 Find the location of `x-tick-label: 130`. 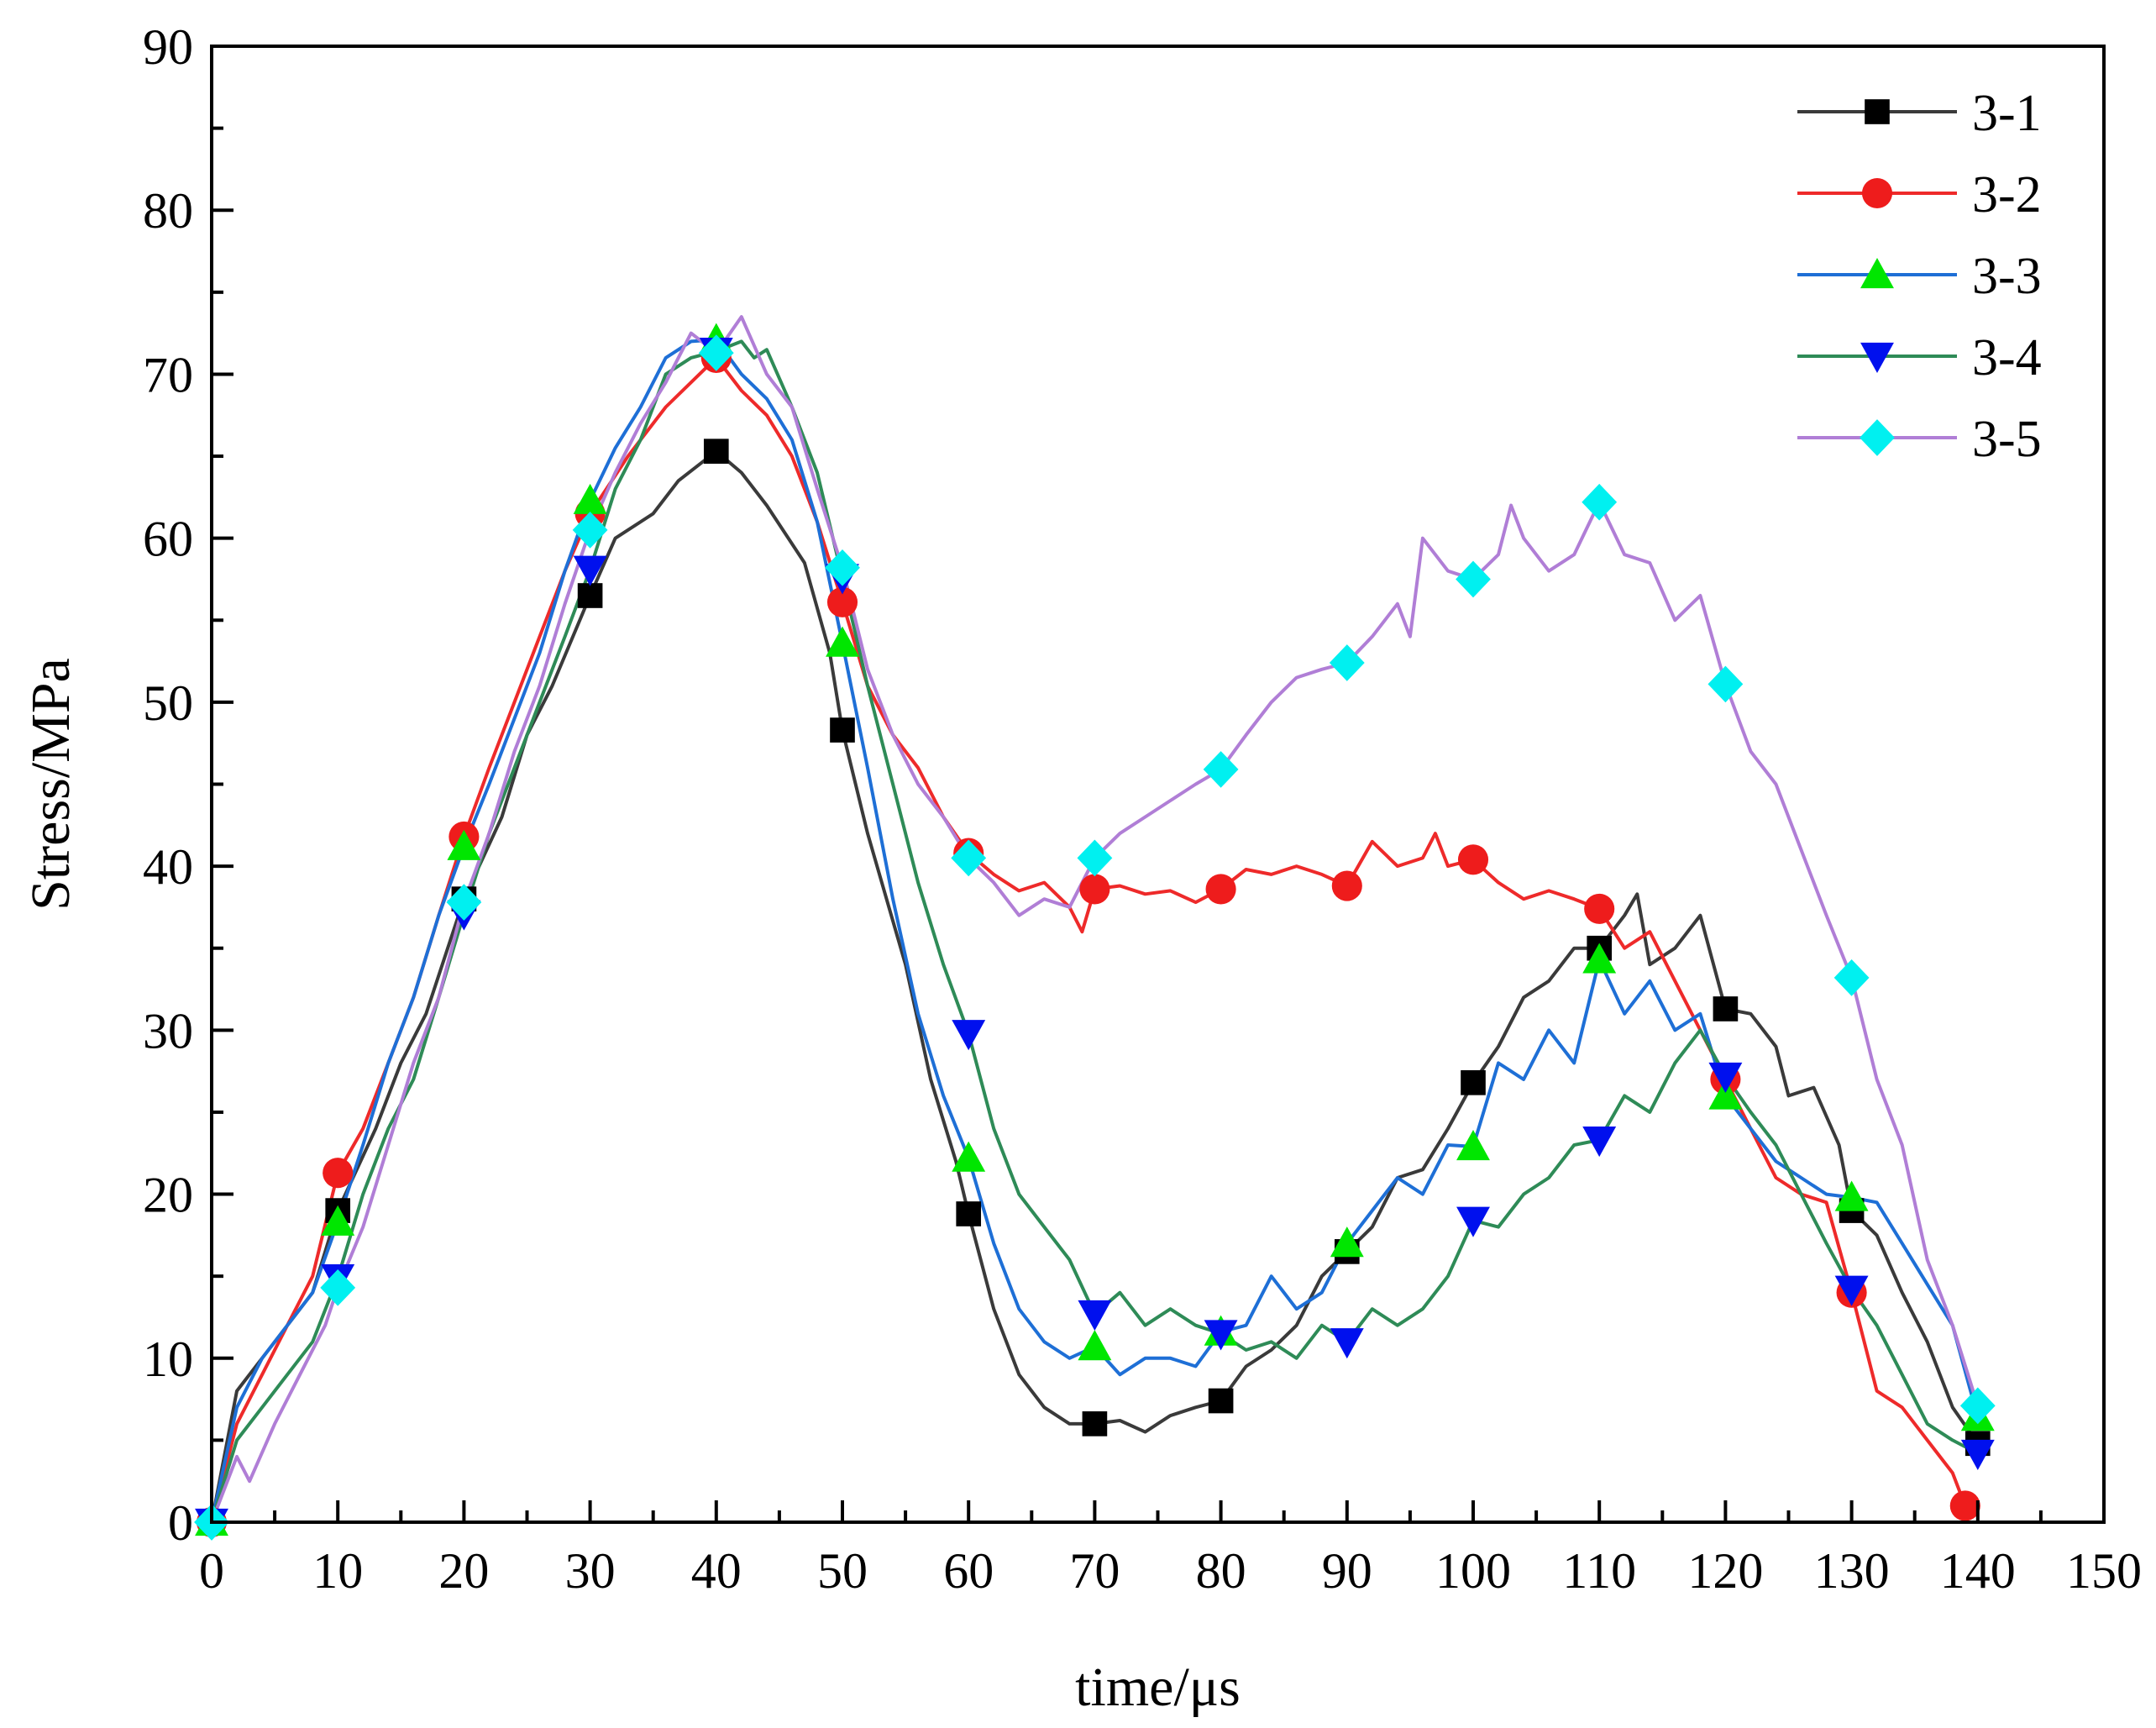

x-tick-label: 130 is located at coordinates (1852, 1571).